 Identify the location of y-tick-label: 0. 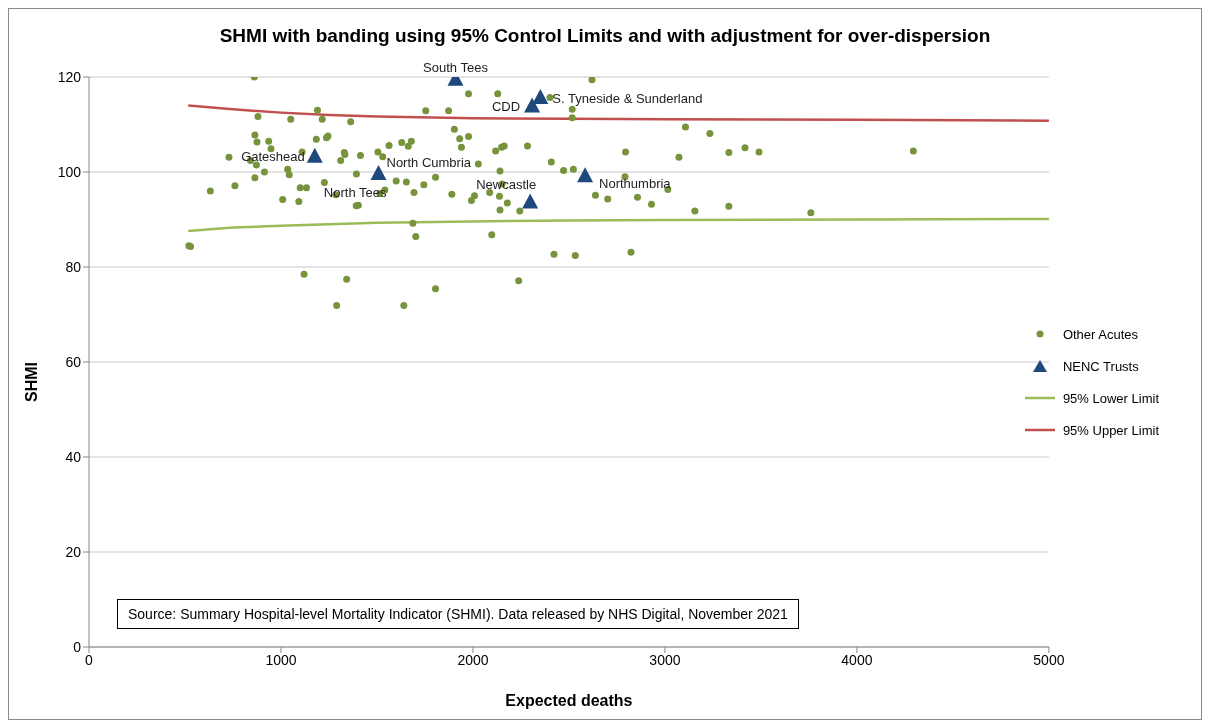
(77, 646).